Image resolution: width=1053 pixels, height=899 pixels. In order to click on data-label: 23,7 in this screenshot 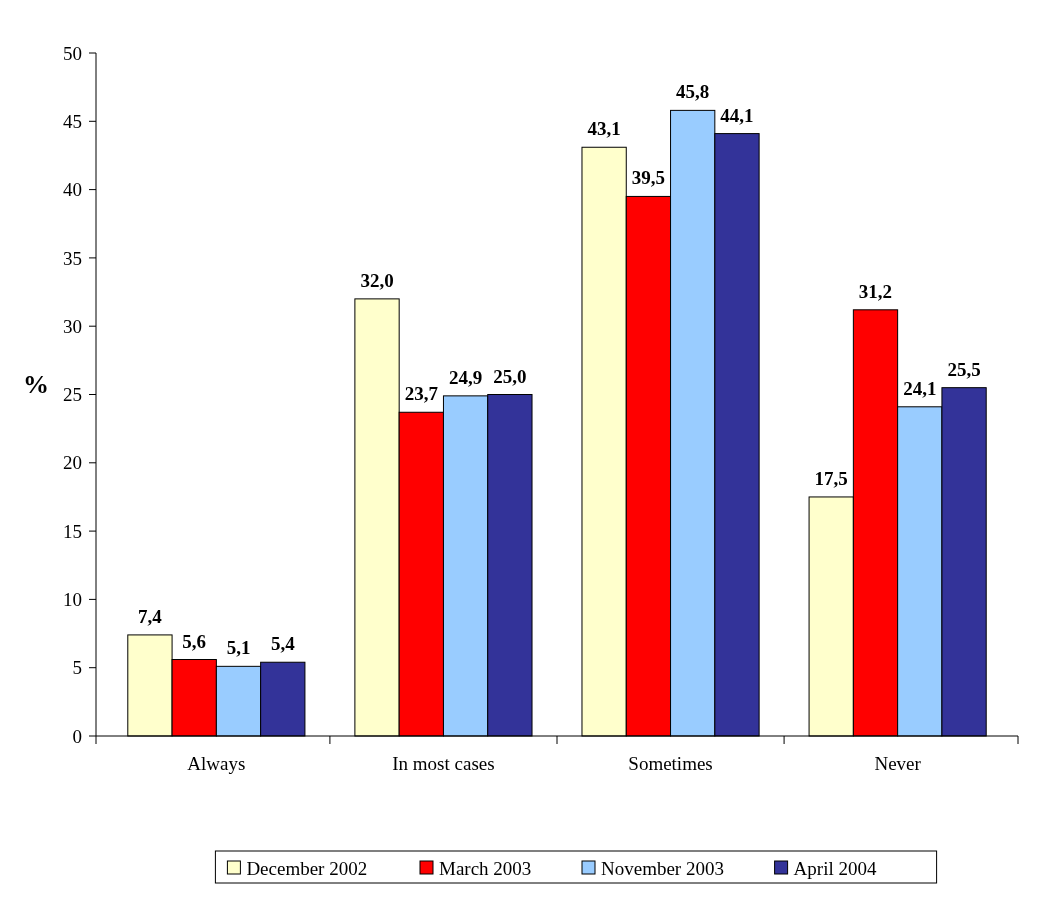, I will do `click(421, 394)`.